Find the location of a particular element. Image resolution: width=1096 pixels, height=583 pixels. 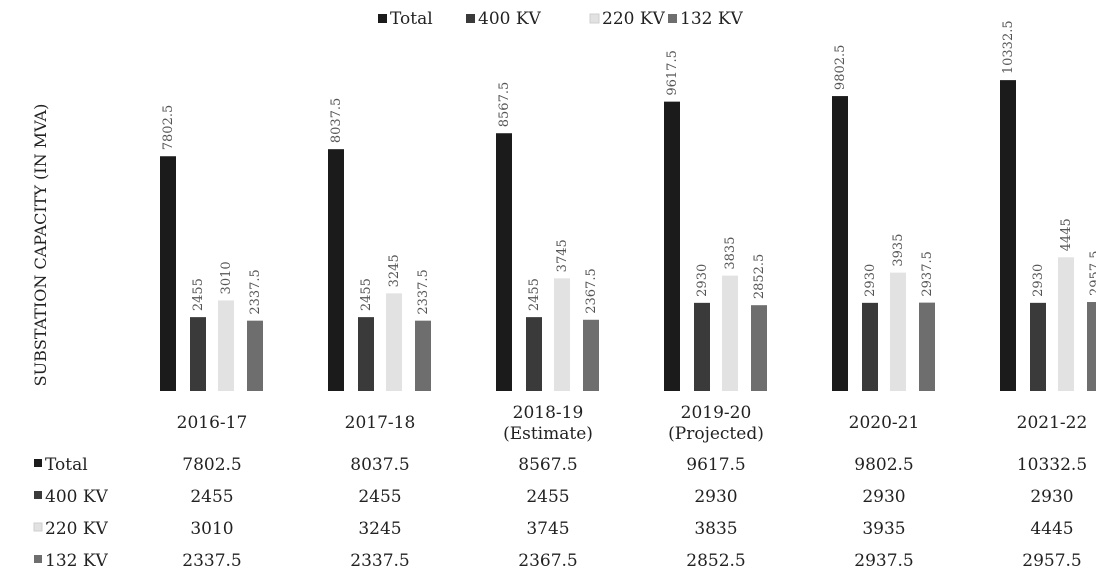

table-cell: 3835 is located at coordinates (715, 529).